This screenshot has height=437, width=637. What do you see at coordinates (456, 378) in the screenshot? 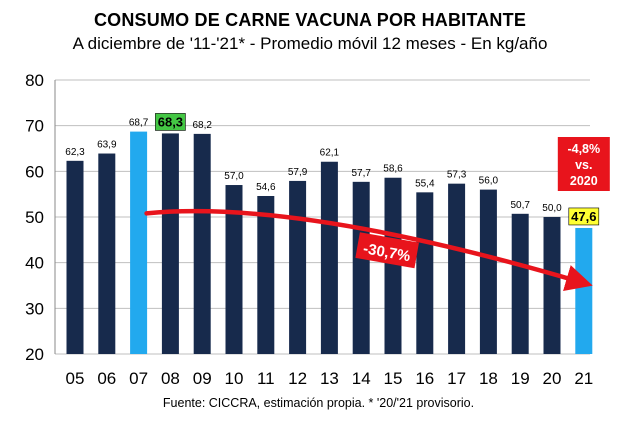
I see `x-tick-label-17: 17` at bounding box center [456, 378].